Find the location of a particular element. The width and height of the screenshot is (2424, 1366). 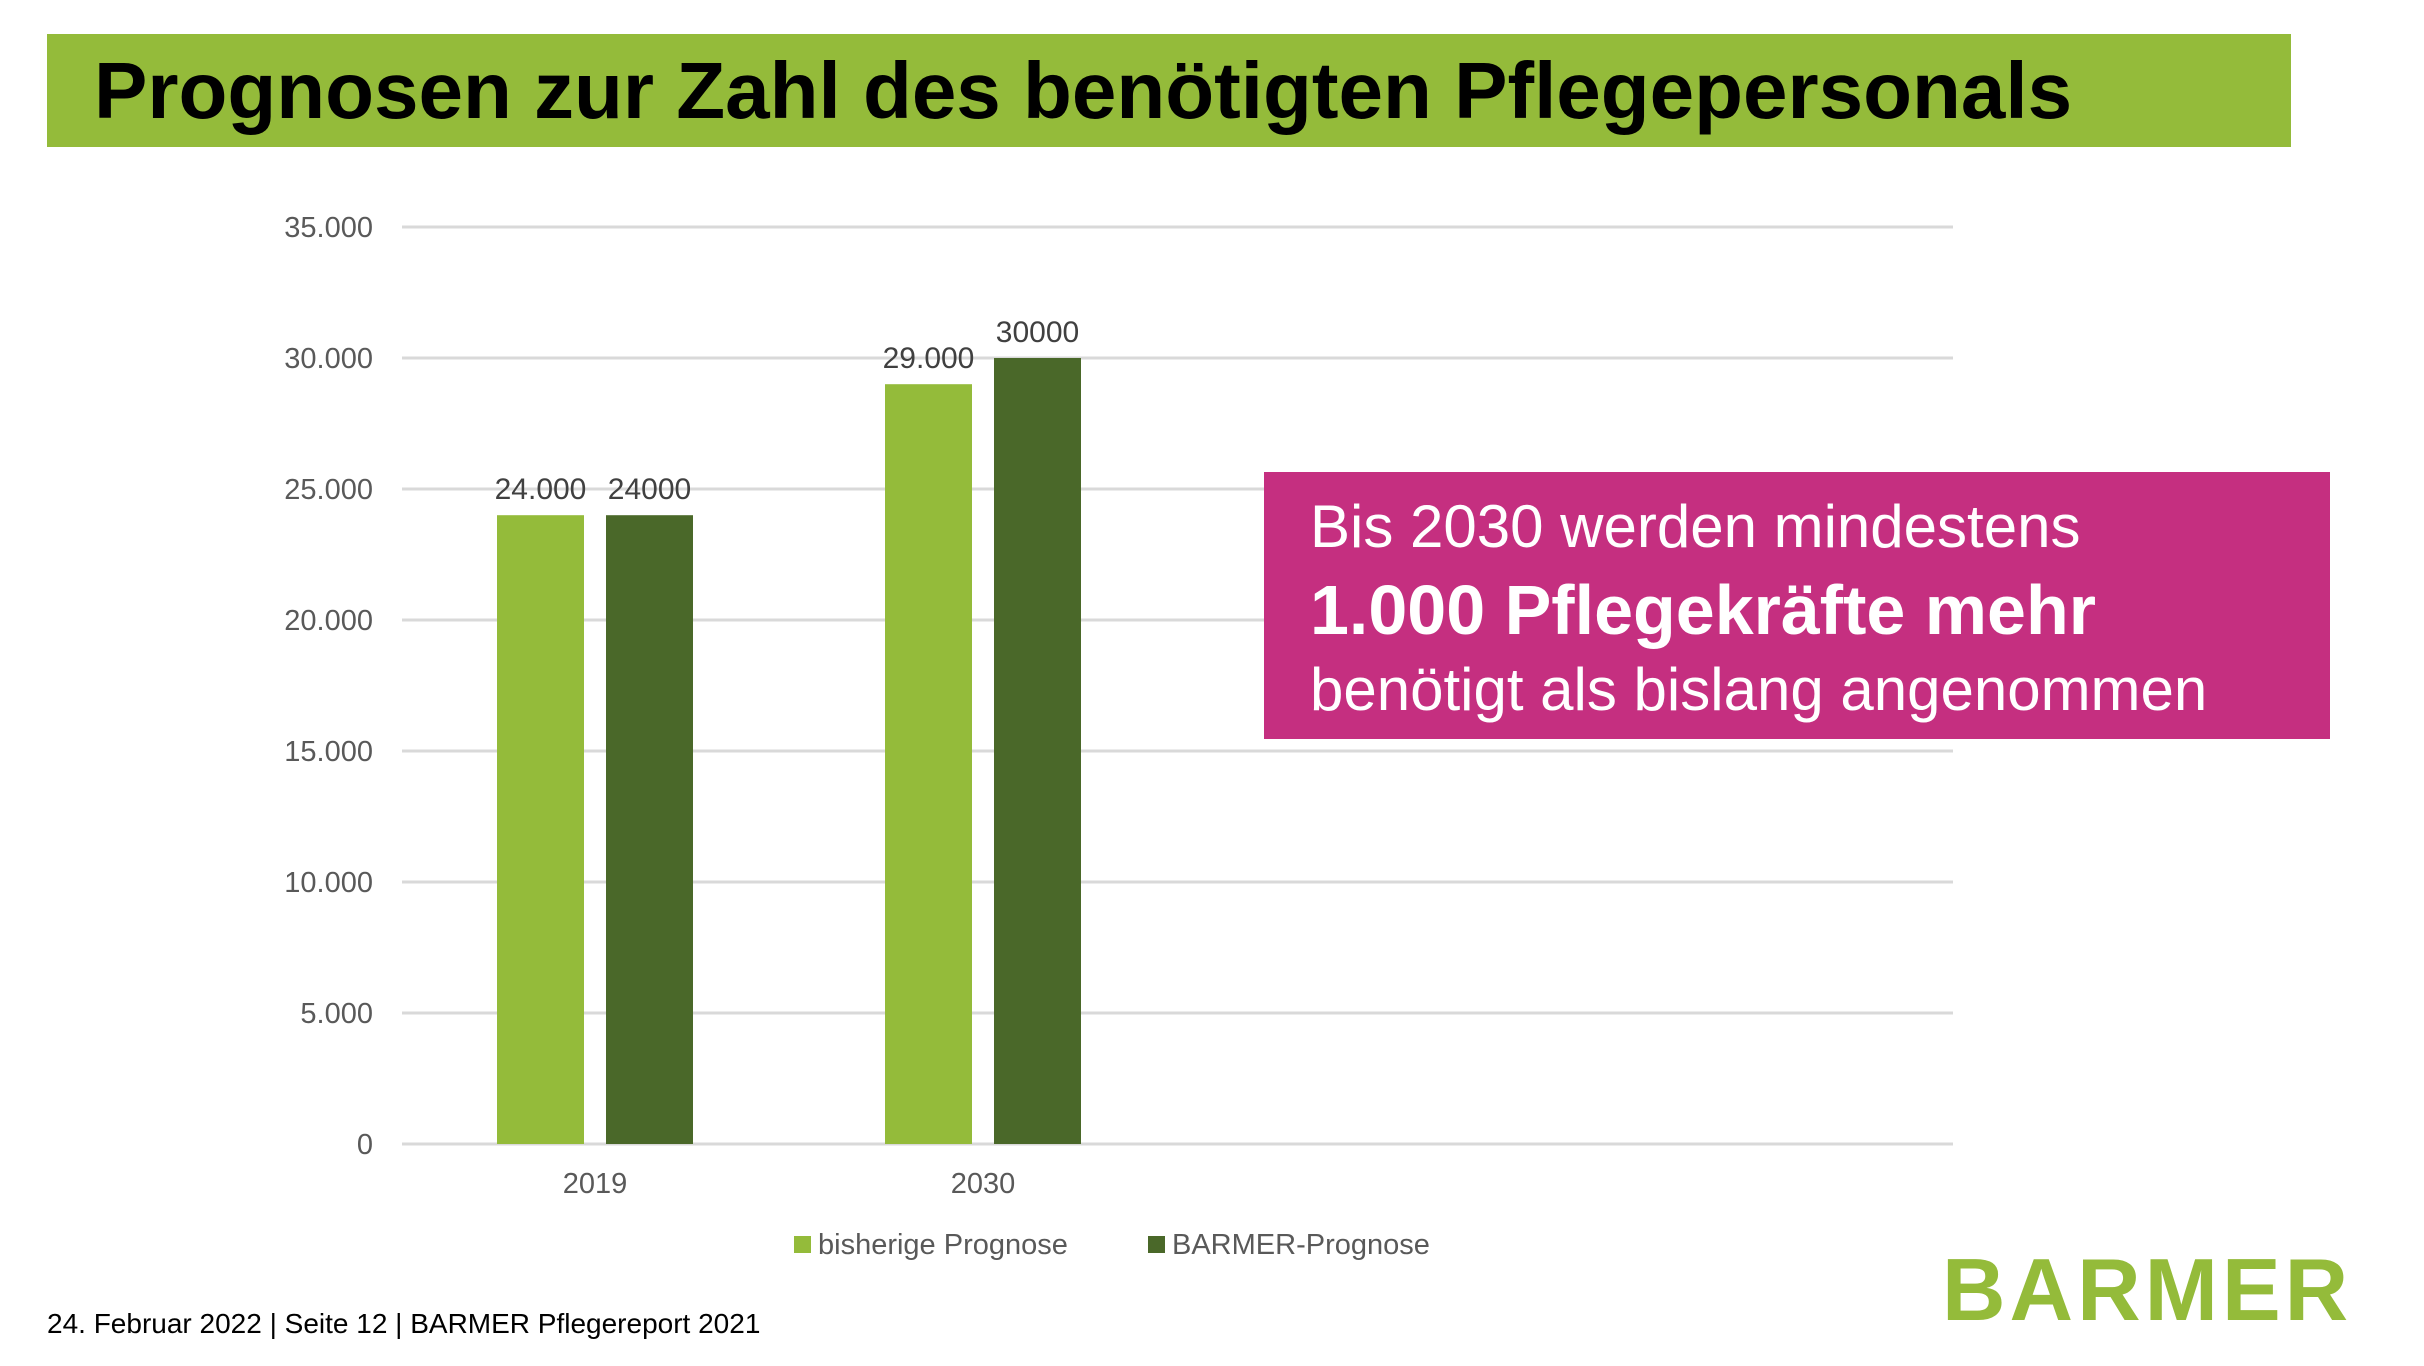

y-tick-label: 30.000 is located at coordinates (328, 359).